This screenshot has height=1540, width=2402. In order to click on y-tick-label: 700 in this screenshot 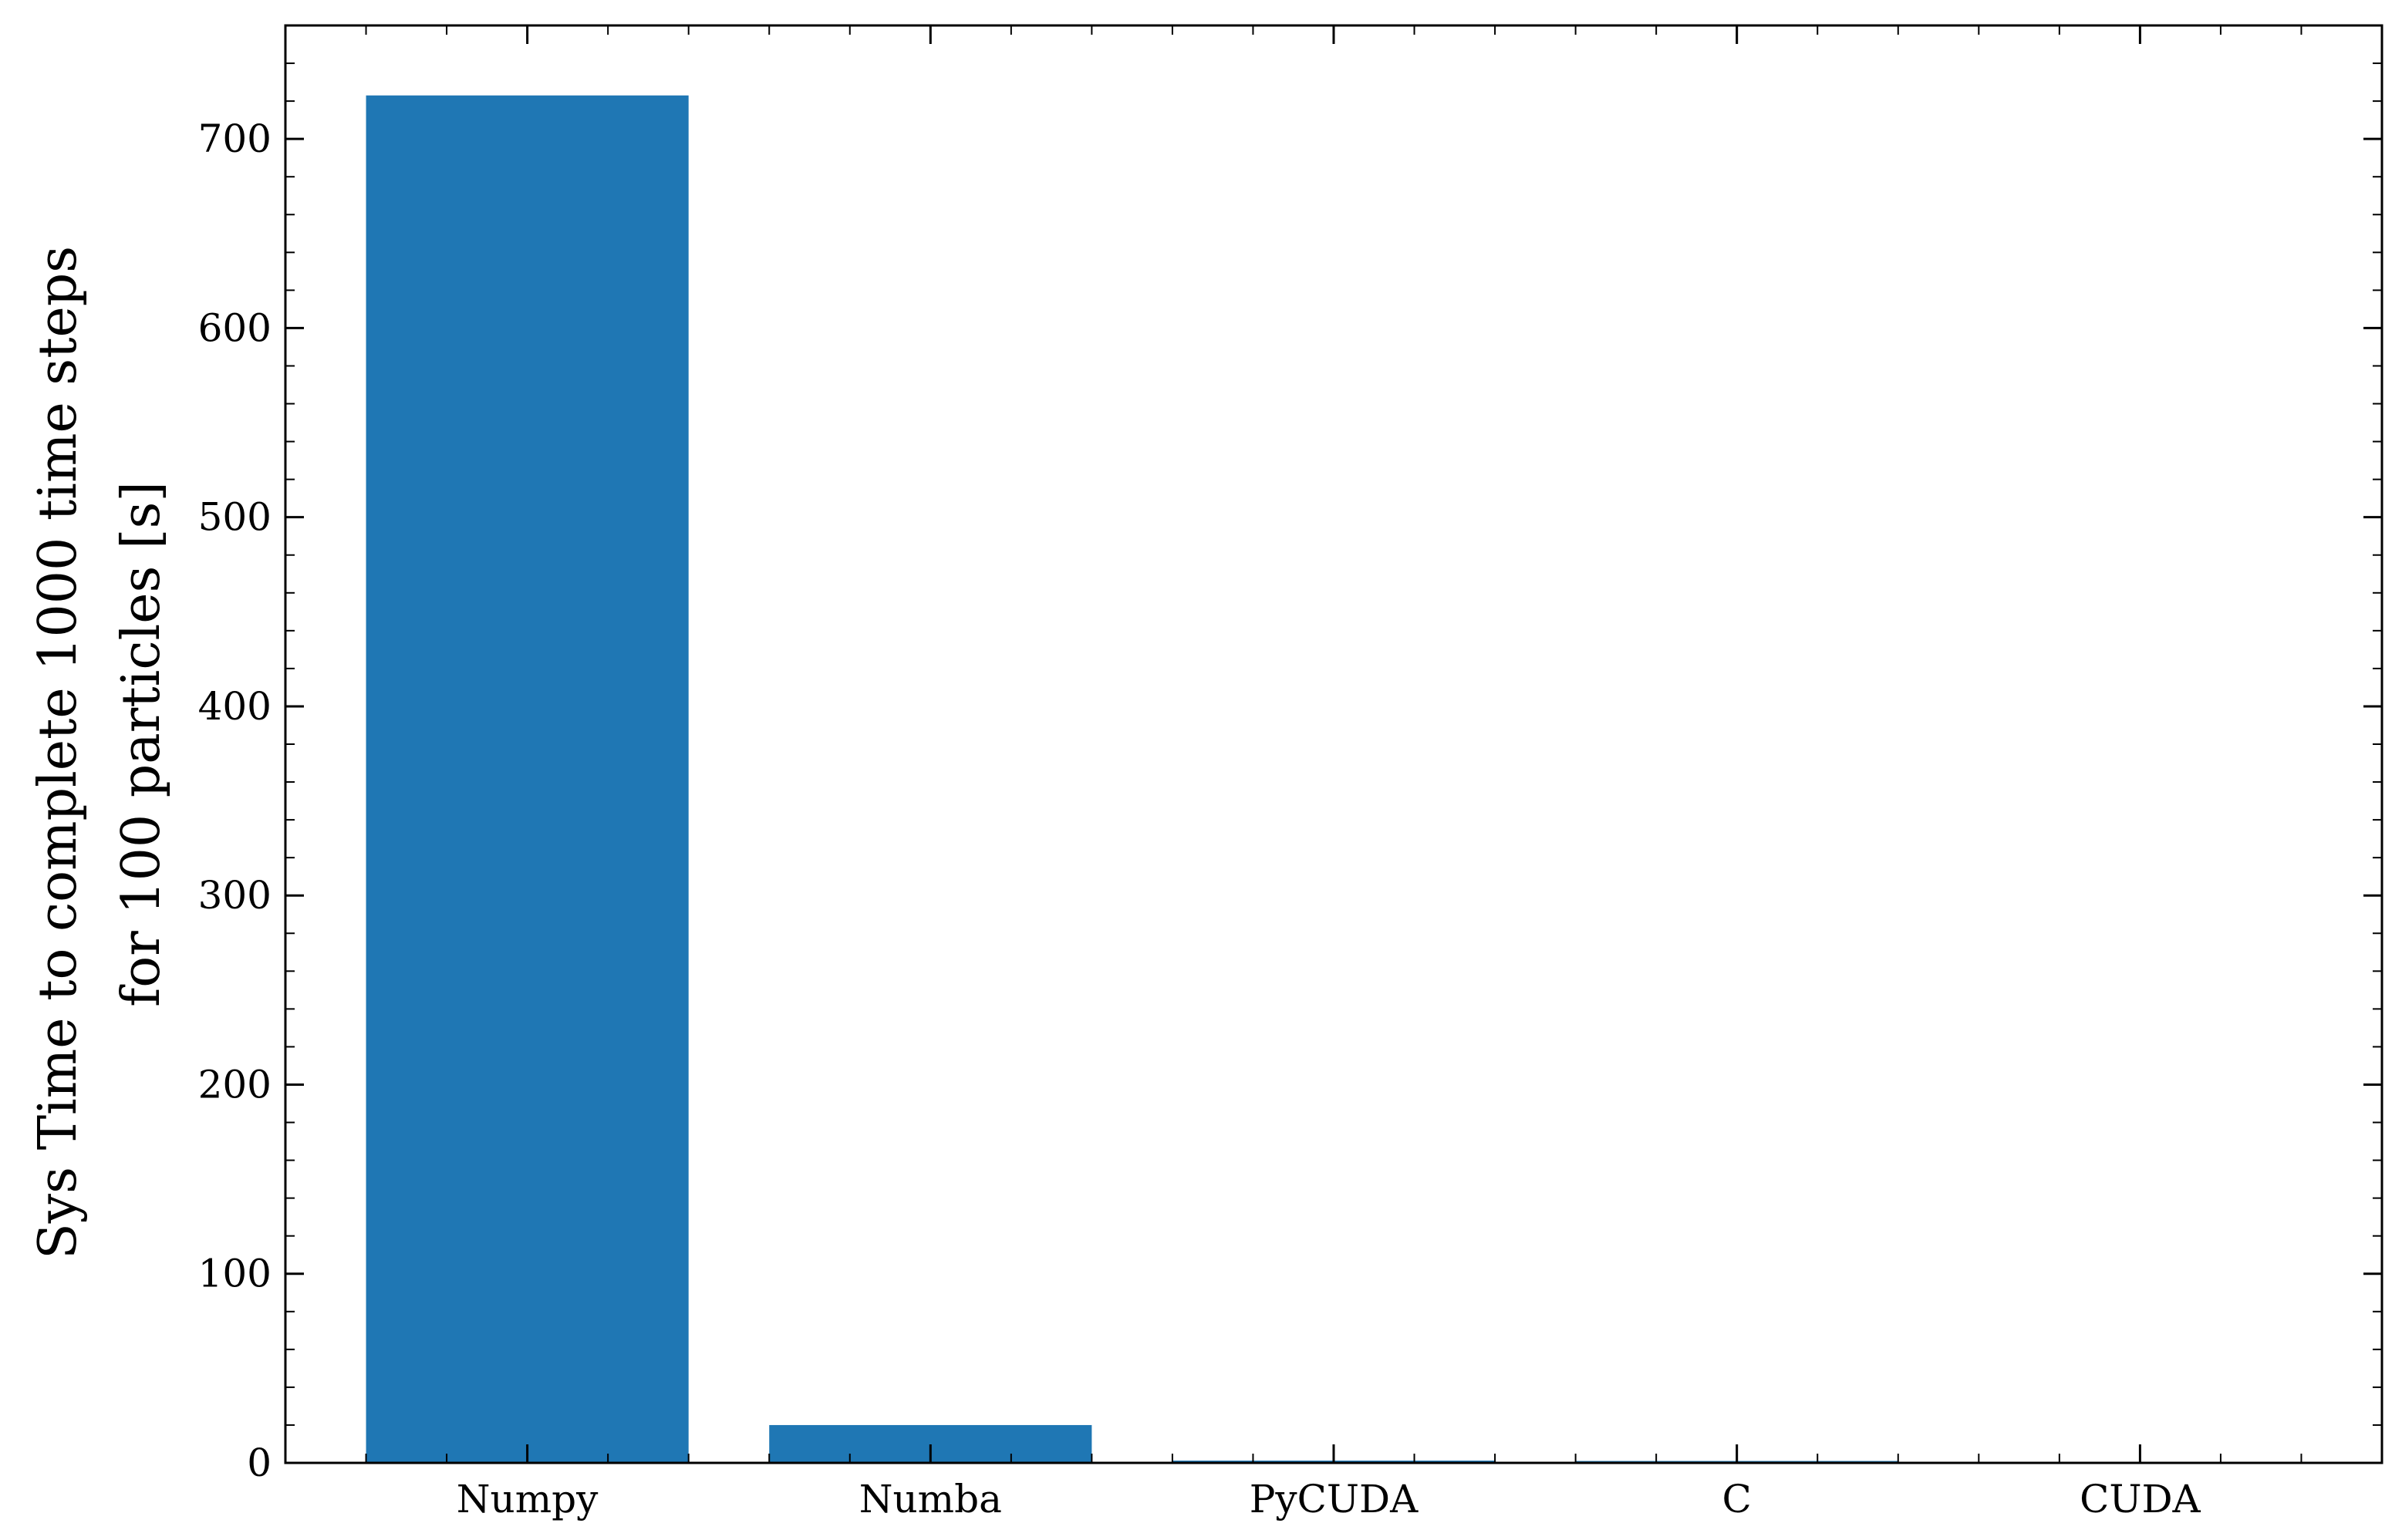, I will do `click(235, 139)`.